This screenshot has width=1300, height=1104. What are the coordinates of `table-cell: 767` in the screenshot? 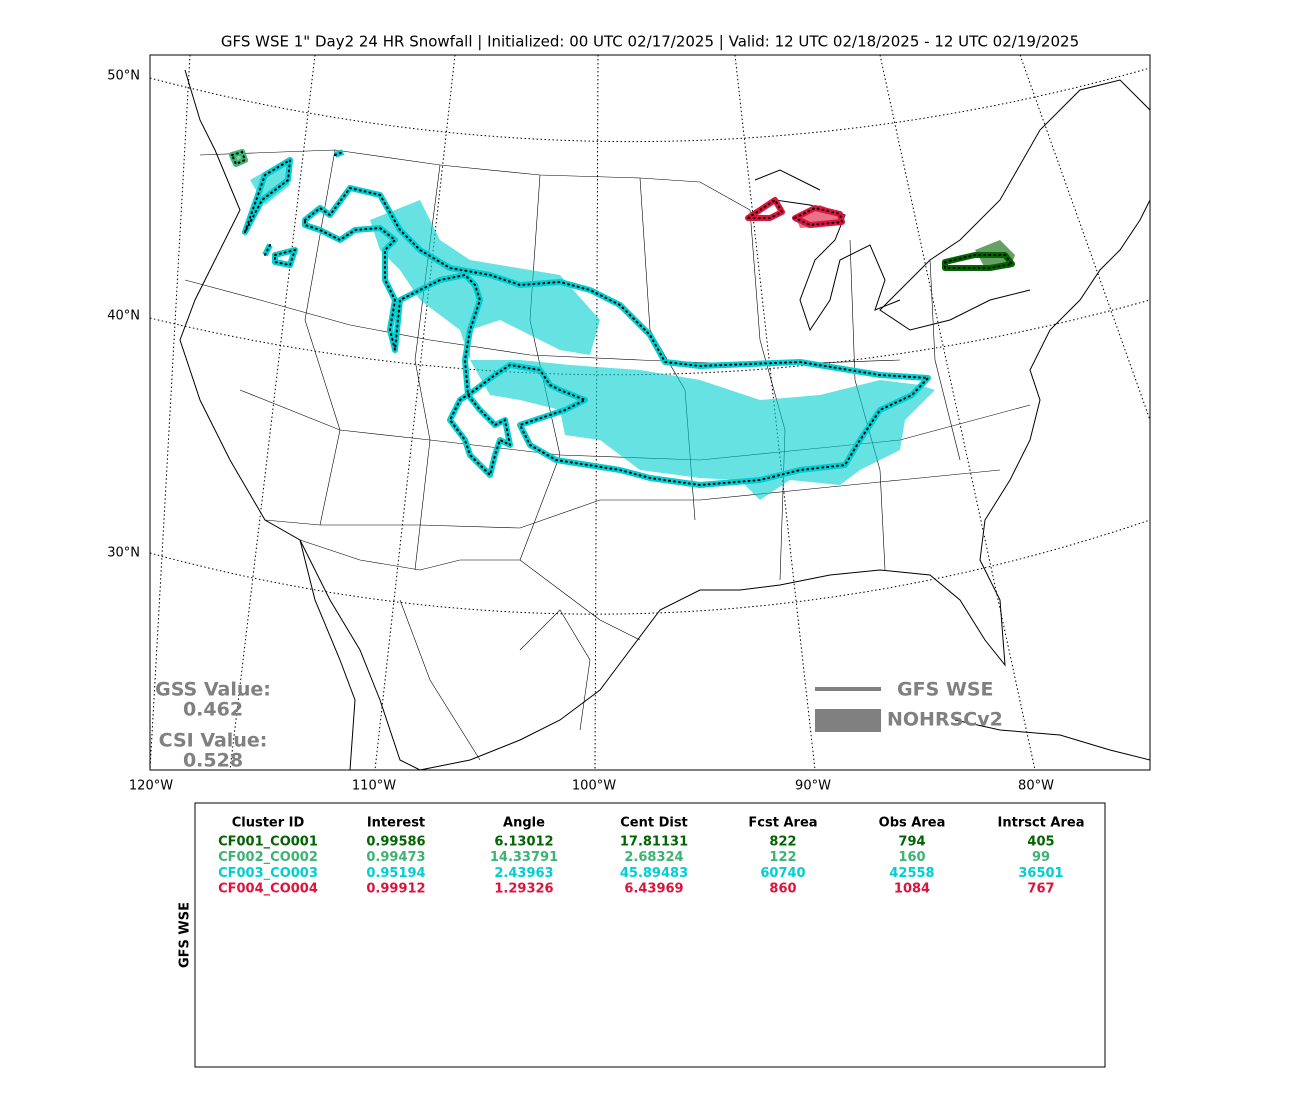 It's located at (1040, 889).